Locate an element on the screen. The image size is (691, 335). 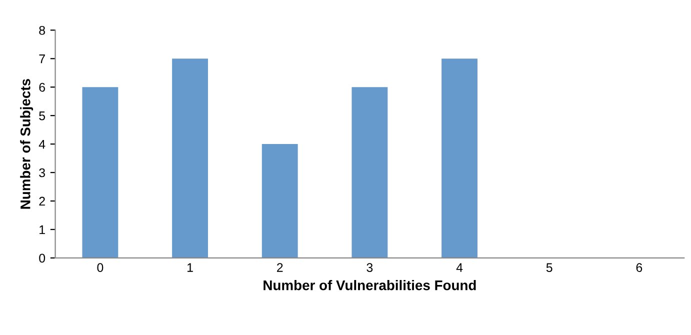
y-tick-label: 3 is located at coordinates (42, 173).